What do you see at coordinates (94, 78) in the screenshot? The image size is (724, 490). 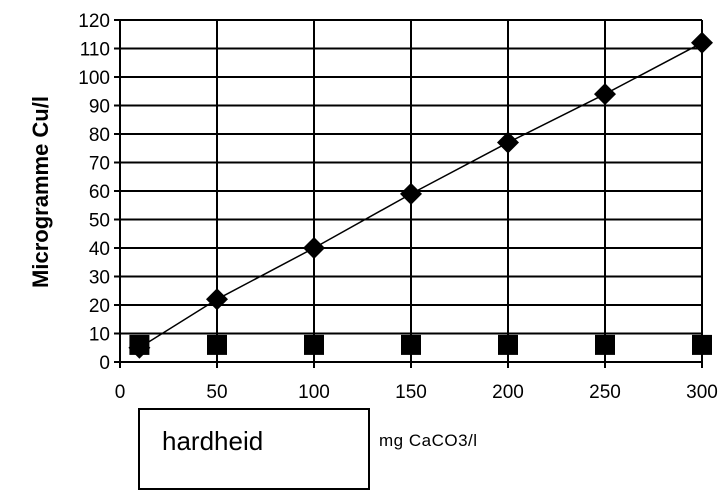 I see `y-tick-label: 100` at bounding box center [94, 78].